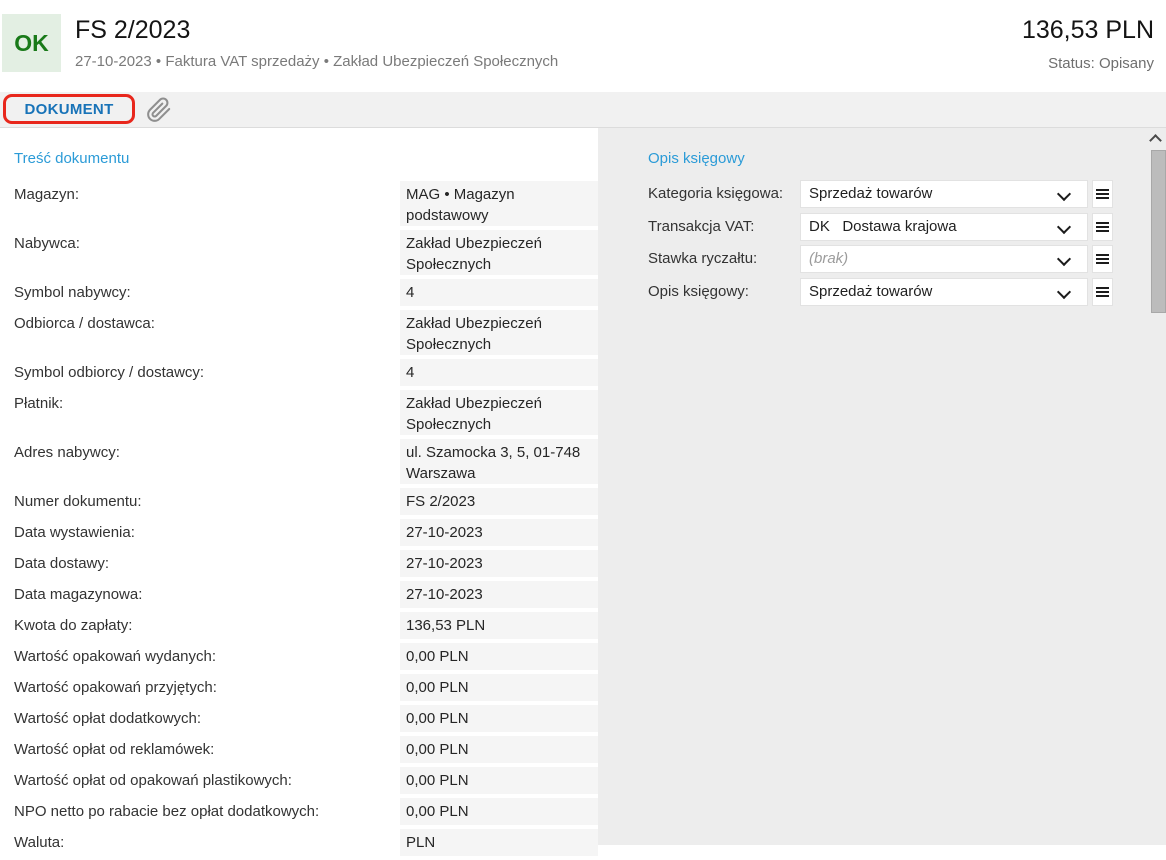  Describe the element at coordinates (299, 203) in the screenshot. I see `field-row: Magazyn: MAG • Magazyn podstawowy` at that location.